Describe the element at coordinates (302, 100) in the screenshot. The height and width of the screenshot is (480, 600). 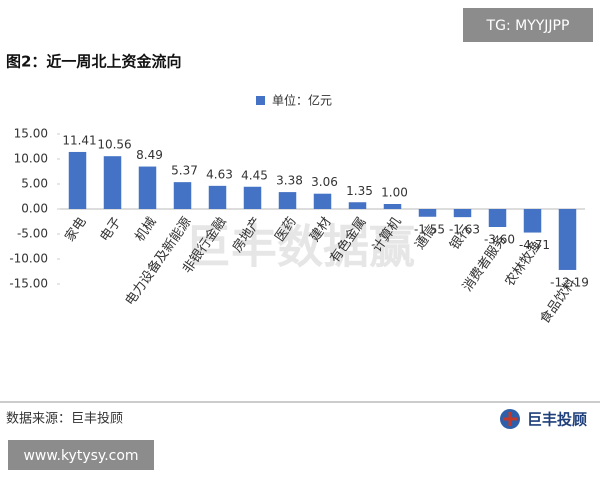
I see `legend-label: 单位：亿元` at that location.